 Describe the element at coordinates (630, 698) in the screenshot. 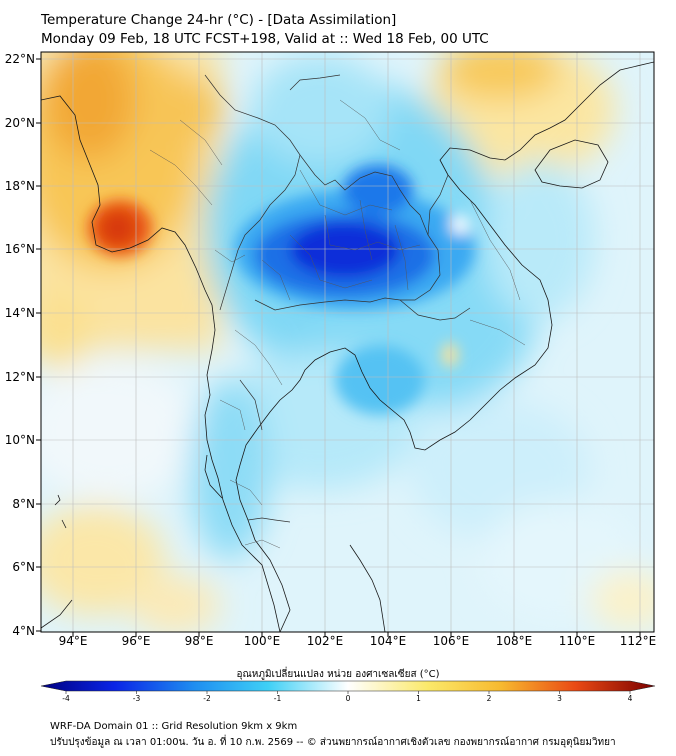

I see `colorbar-tick-label: 4` at that location.